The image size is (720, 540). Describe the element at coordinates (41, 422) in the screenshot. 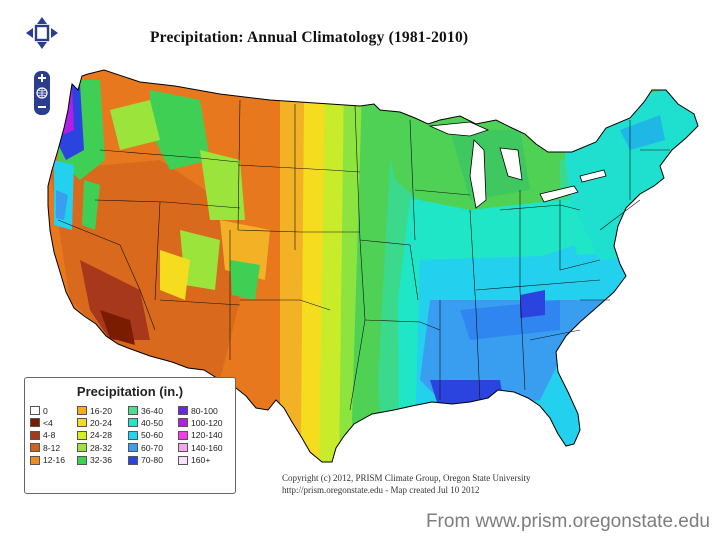

I see `legend-item: <4` at that location.